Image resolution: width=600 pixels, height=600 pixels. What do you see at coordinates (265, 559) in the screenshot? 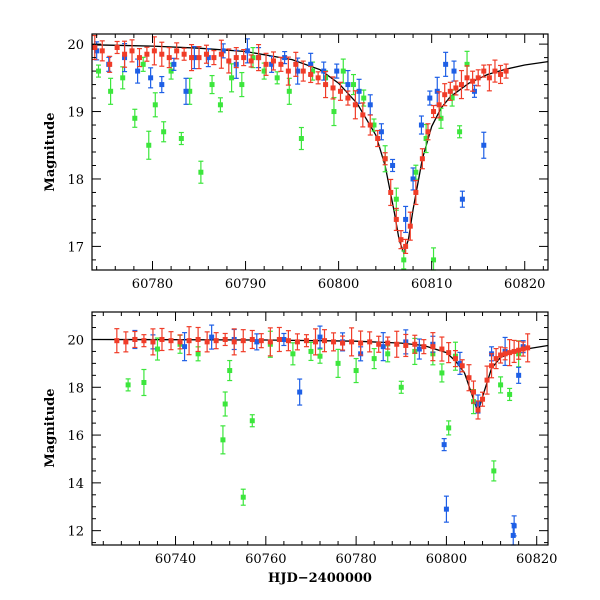
I see `bottom-x-tick-label: 60760` at bounding box center [265, 559].